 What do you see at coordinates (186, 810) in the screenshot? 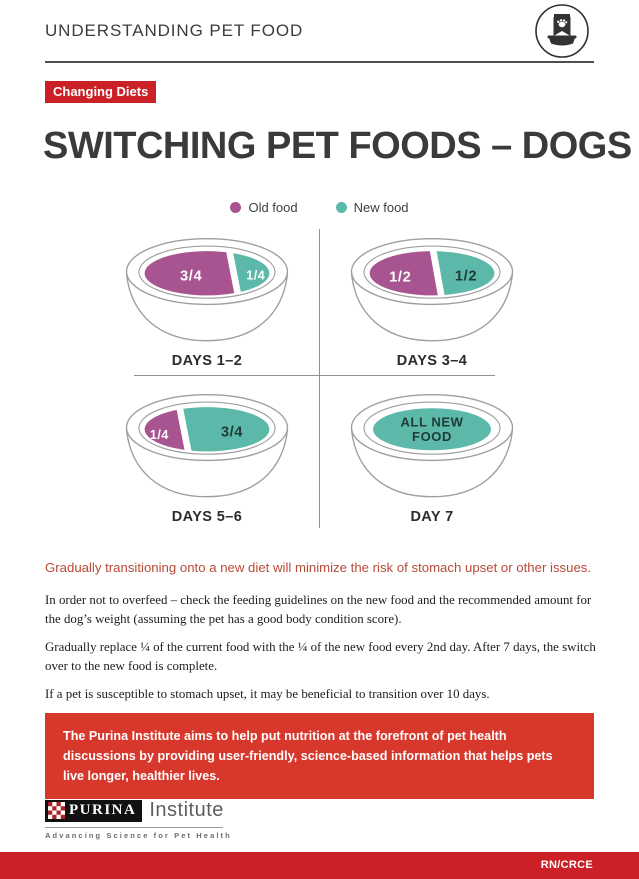
I see `institute-text: Institute` at bounding box center [186, 810].